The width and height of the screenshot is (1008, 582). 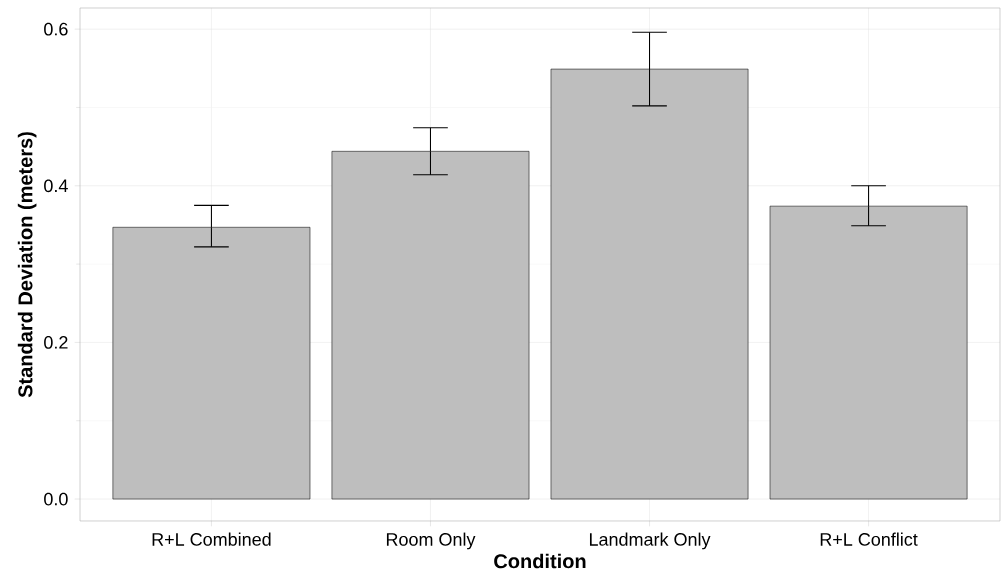 I want to click on y-tick-label: 0.2, so click(x=56, y=342).